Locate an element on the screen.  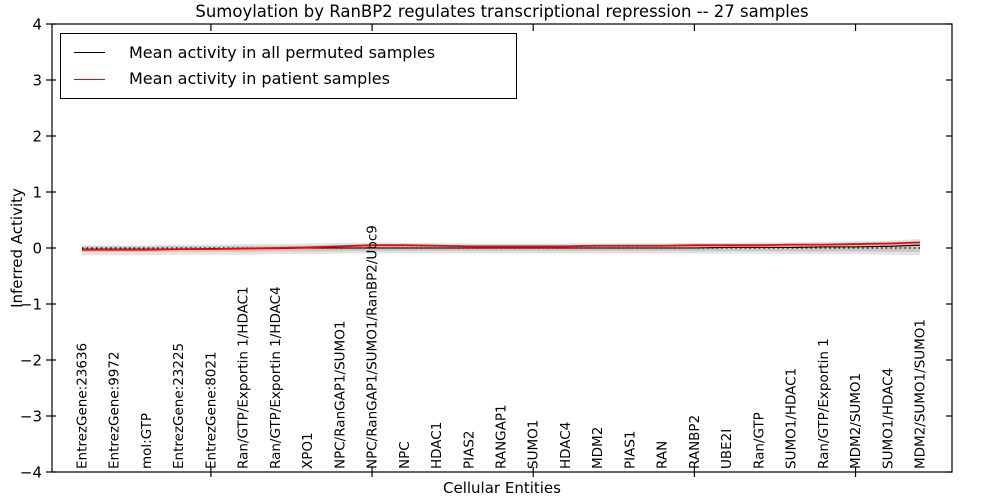
category-label: XPO1 is located at coordinates (308, 450).